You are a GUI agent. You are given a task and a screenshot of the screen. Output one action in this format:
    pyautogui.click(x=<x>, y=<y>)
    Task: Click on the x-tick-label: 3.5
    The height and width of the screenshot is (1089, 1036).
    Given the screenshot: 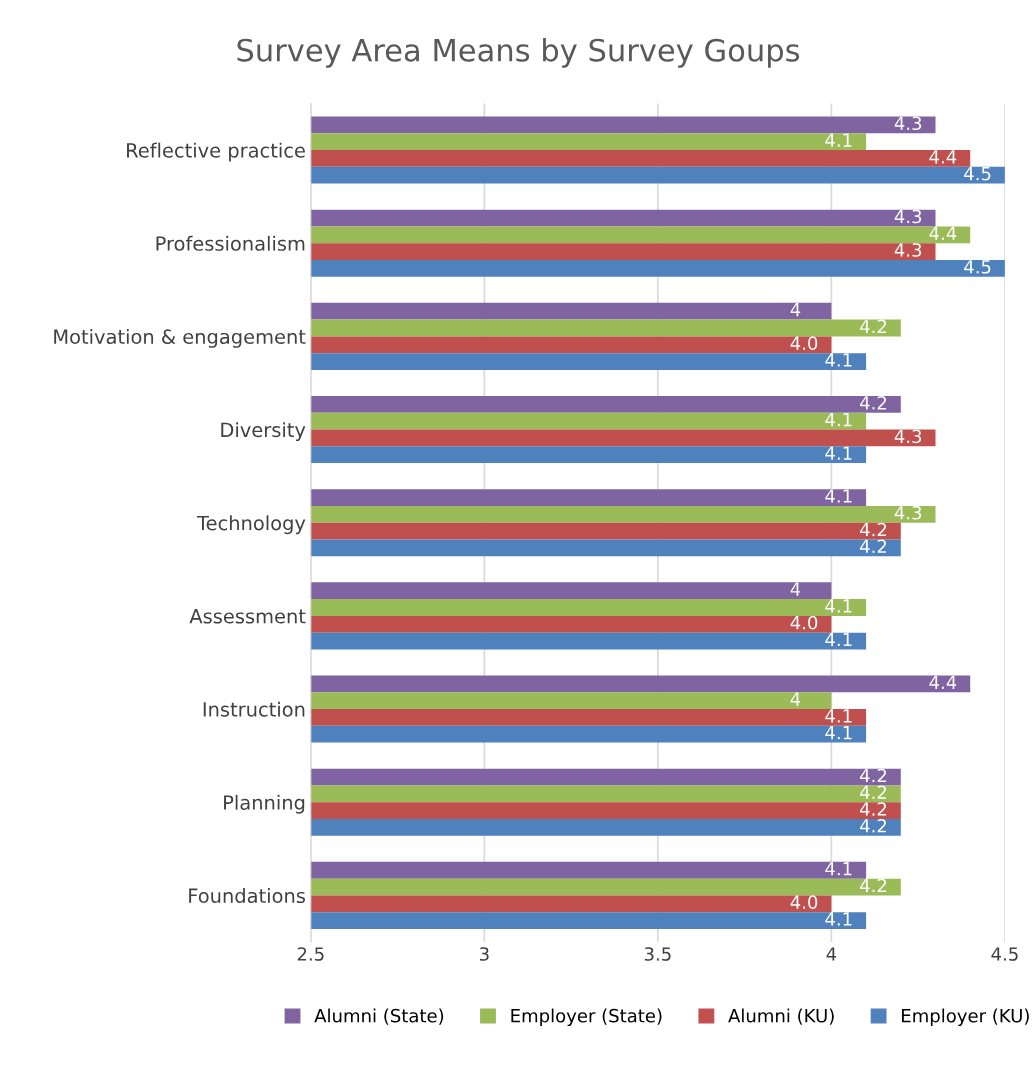 What is the action you would take?
    pyautogui.click(x=657, y=954)
    